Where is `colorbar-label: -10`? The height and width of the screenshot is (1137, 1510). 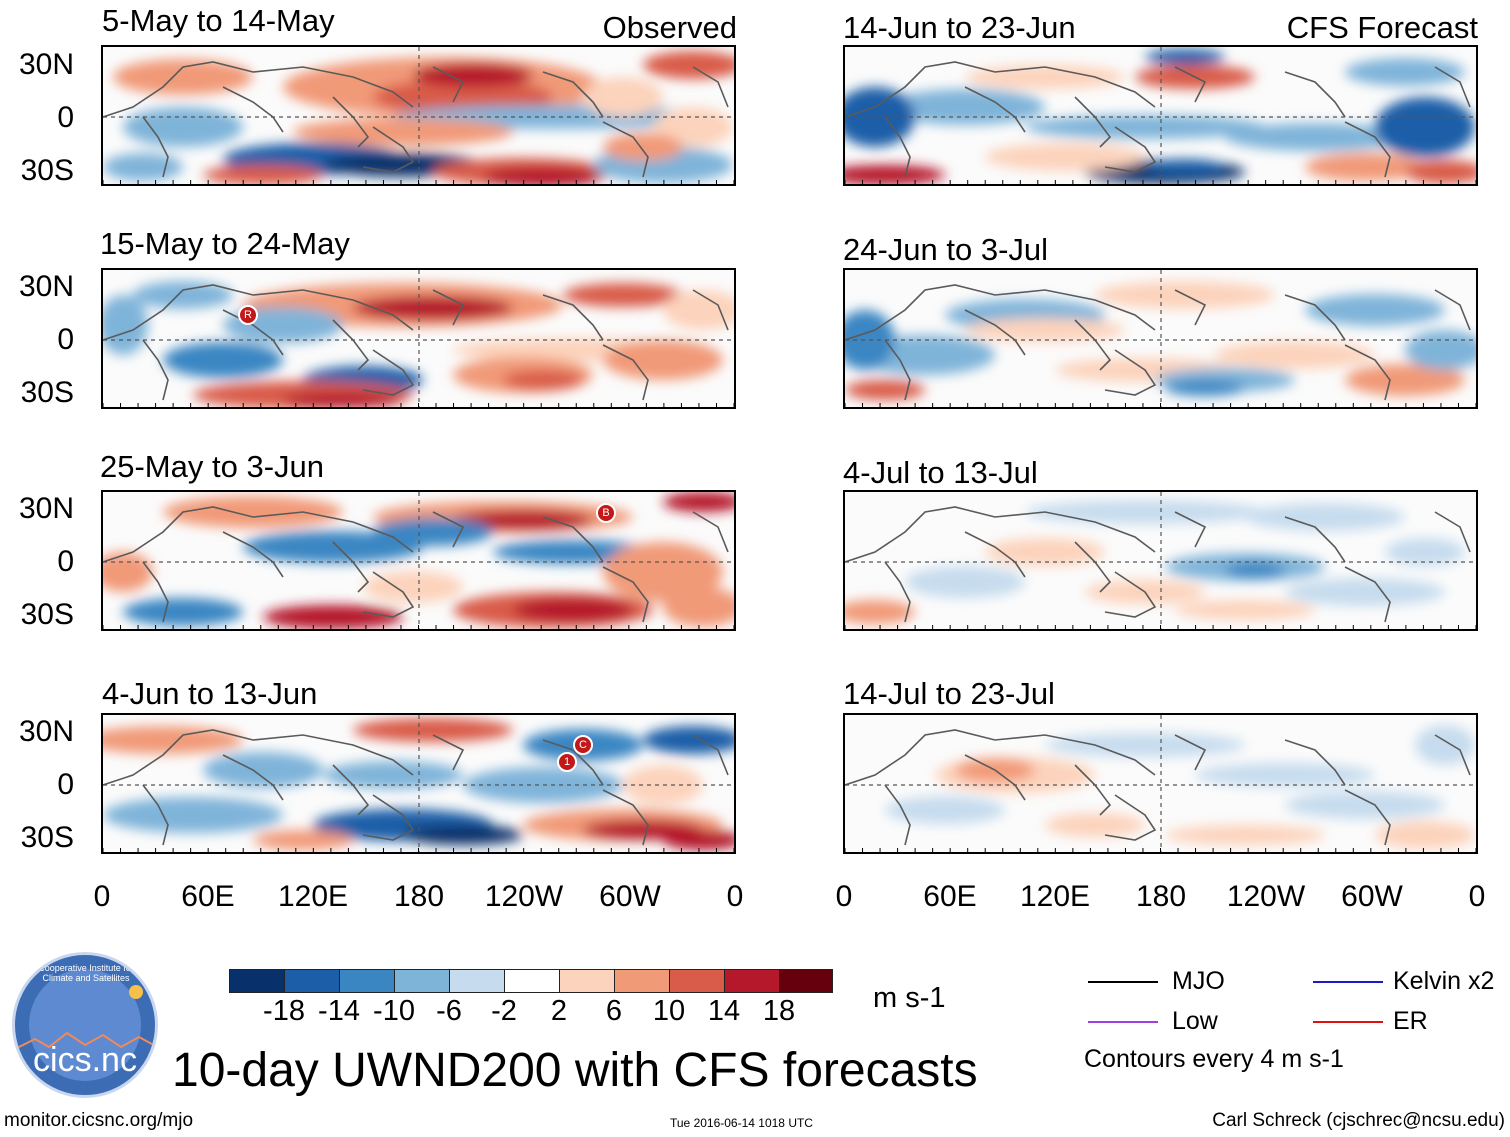
colorbar-label: -10 is located at coordinates (394, 1011).